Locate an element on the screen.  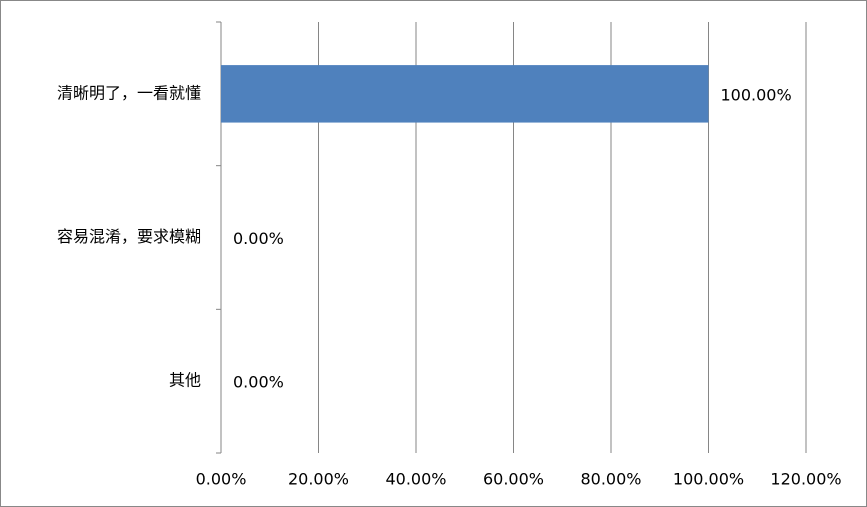
x-tick-label: 60.00% is located at coordinates (513, 479).